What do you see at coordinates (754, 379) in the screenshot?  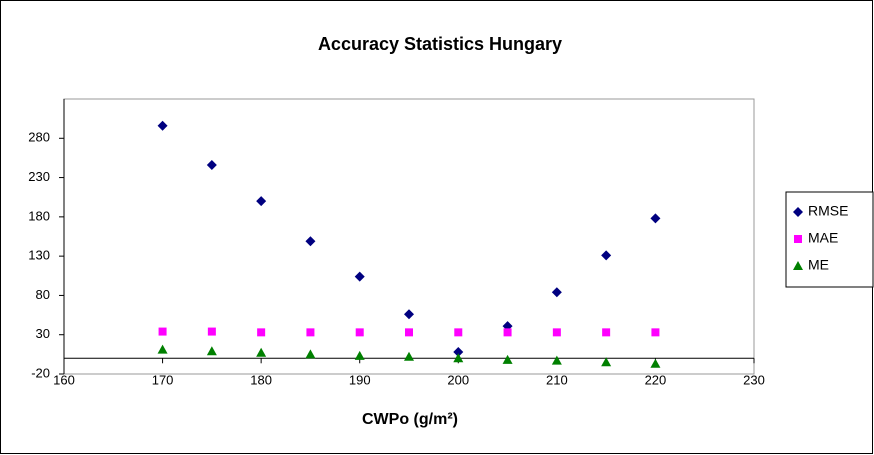 I see `x-tick-label: 230` at bounding box center [754, 379].